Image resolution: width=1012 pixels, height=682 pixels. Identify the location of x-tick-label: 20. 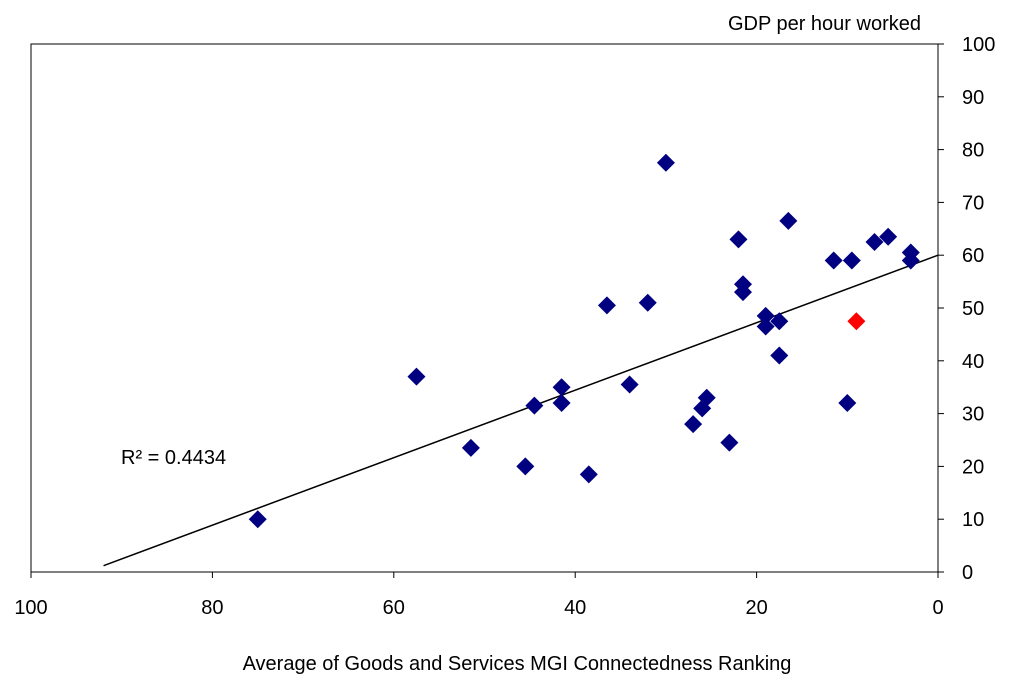
(756, 608).